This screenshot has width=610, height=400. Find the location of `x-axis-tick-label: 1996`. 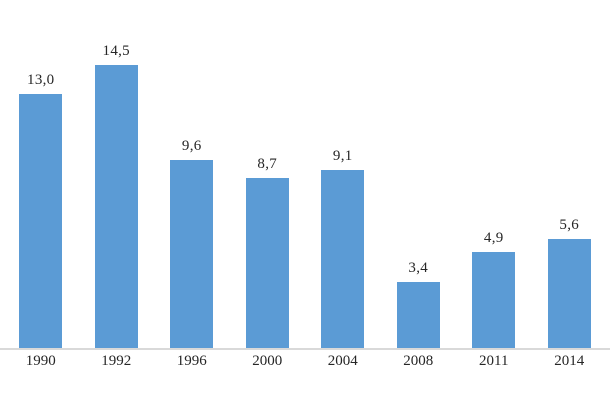

x-axis-tick-label: 1996 is located at coordinates (191, 361).